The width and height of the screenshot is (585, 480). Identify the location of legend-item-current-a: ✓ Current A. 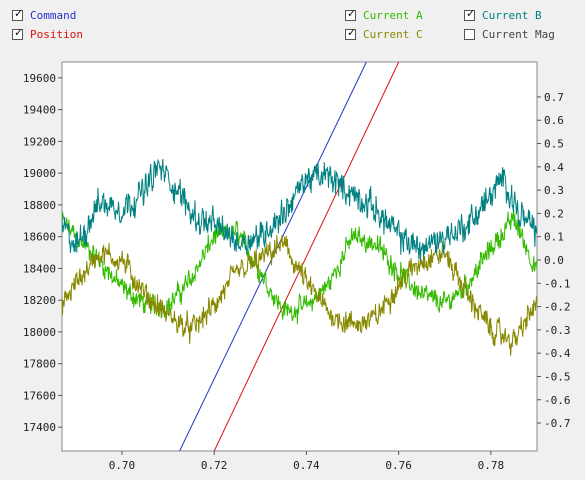
(384, 15).